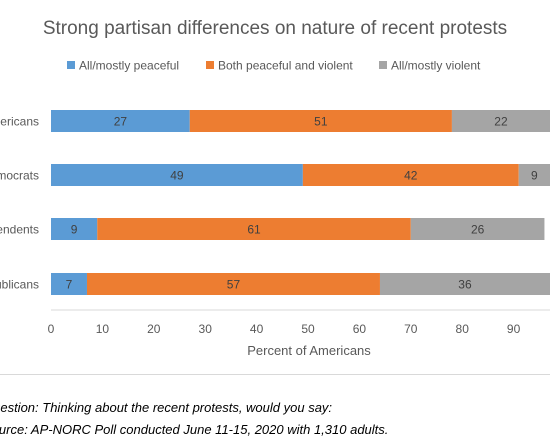 The height and width of the screenshot is (441, 550). I want to click on category-label: Democrats, so click(19, 176).